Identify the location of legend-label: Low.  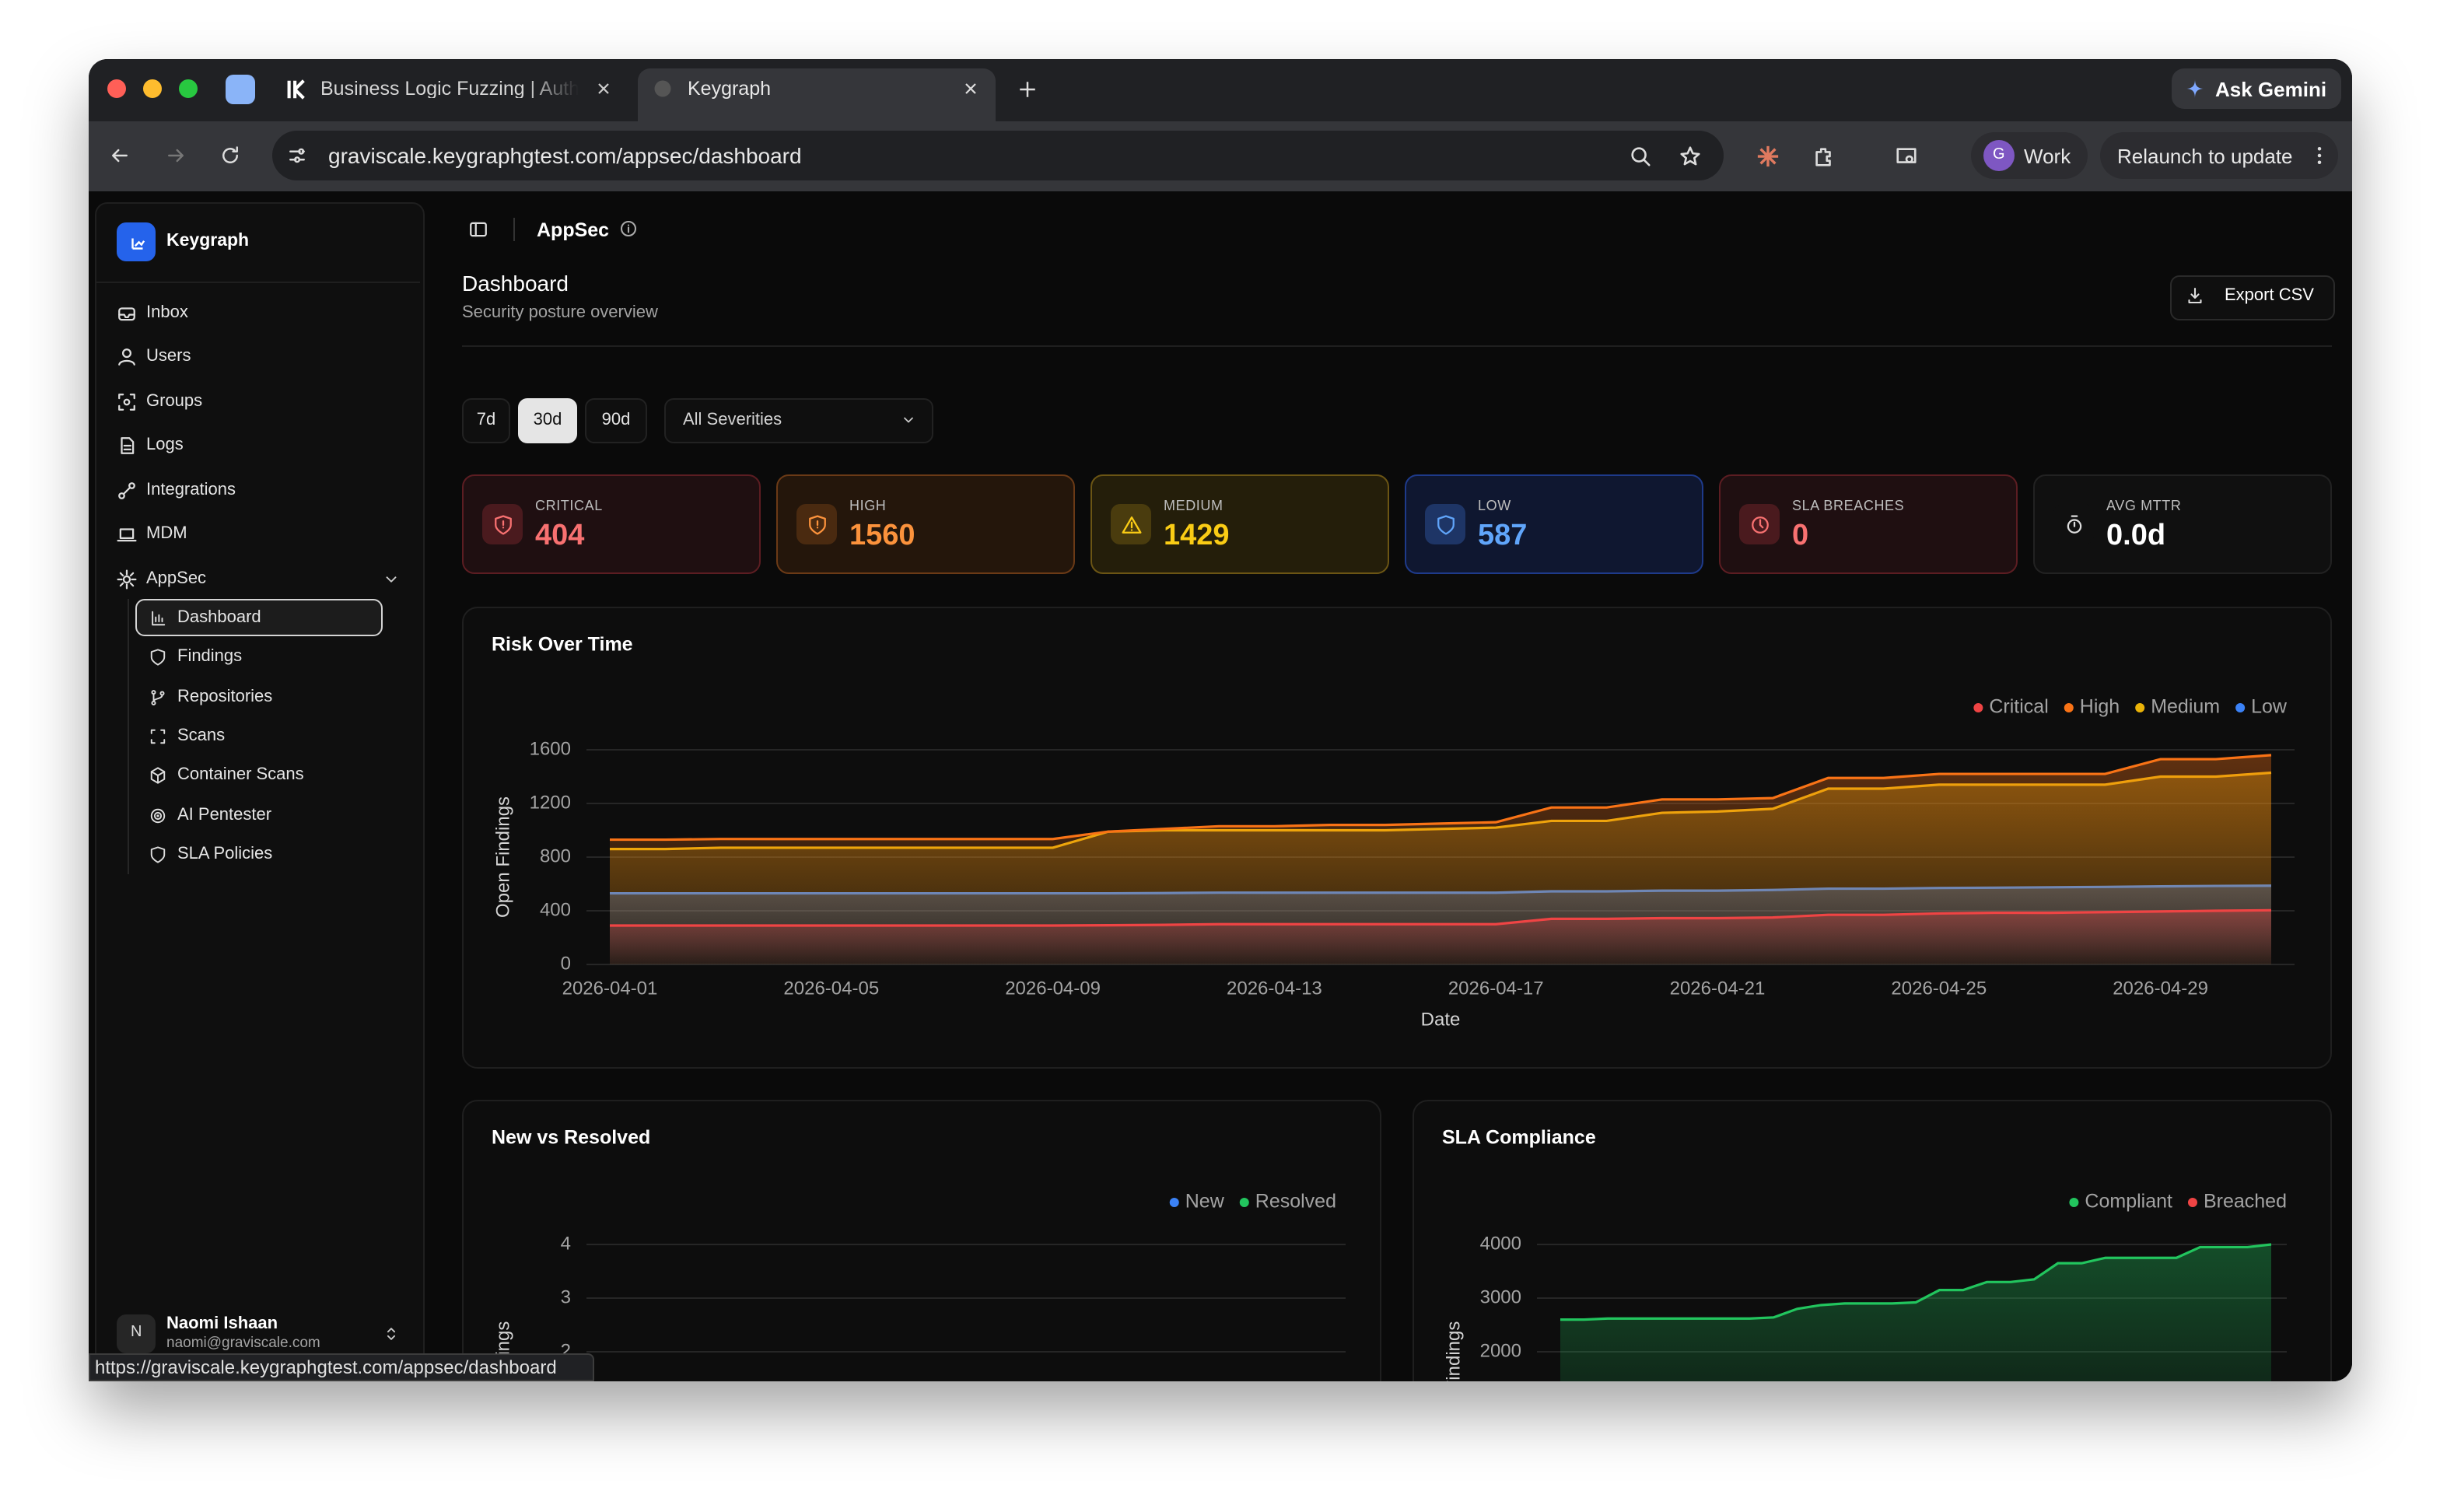
(2269, 707).